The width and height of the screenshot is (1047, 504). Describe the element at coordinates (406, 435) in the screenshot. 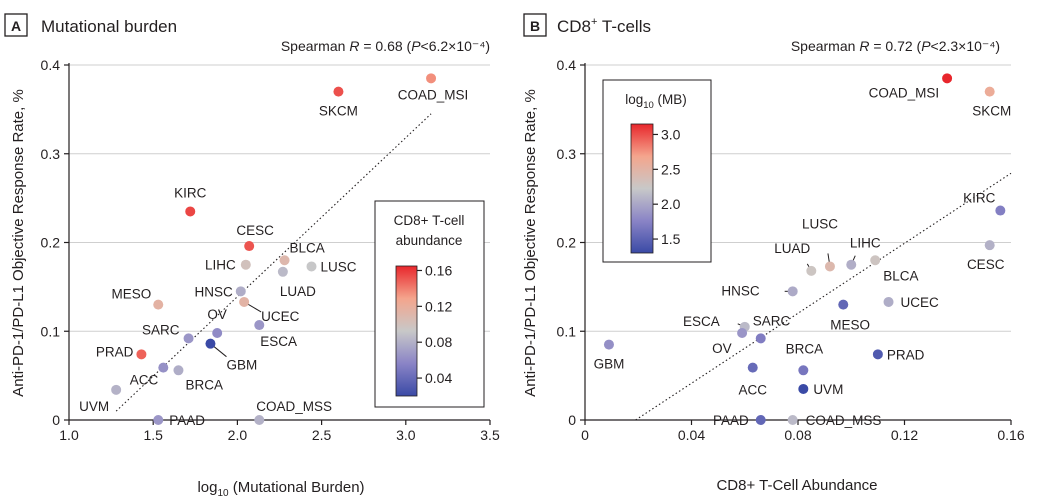

I see `panel-a-x-tick-label: 3.0` at that location.